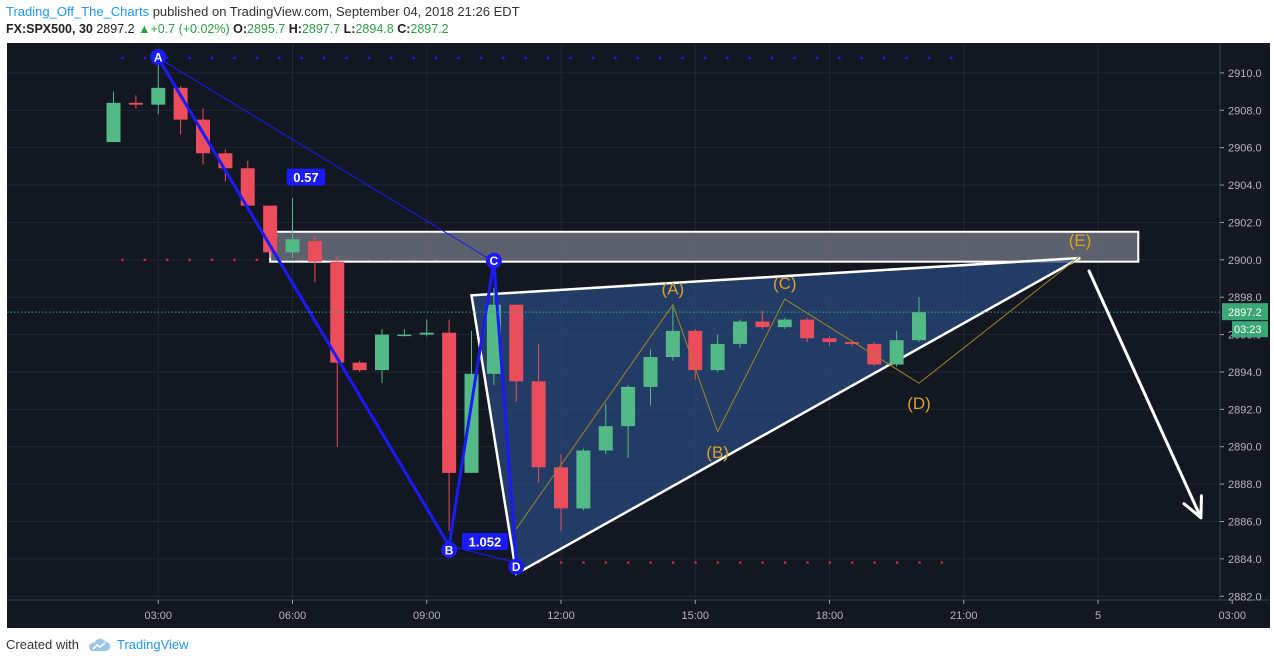 The height and width of the screenshot is (663, 1274). What do you see at coordinates (717, 452) in the screenshot?
I see `wave-label: (B)` at bounding box center [717, 452].